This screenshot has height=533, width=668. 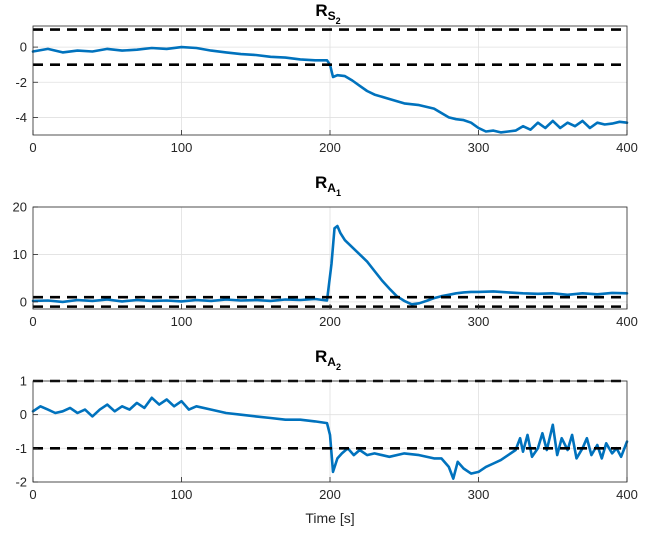 I want to click on x-axis-label: Time [s], so click(x=329, y=518).